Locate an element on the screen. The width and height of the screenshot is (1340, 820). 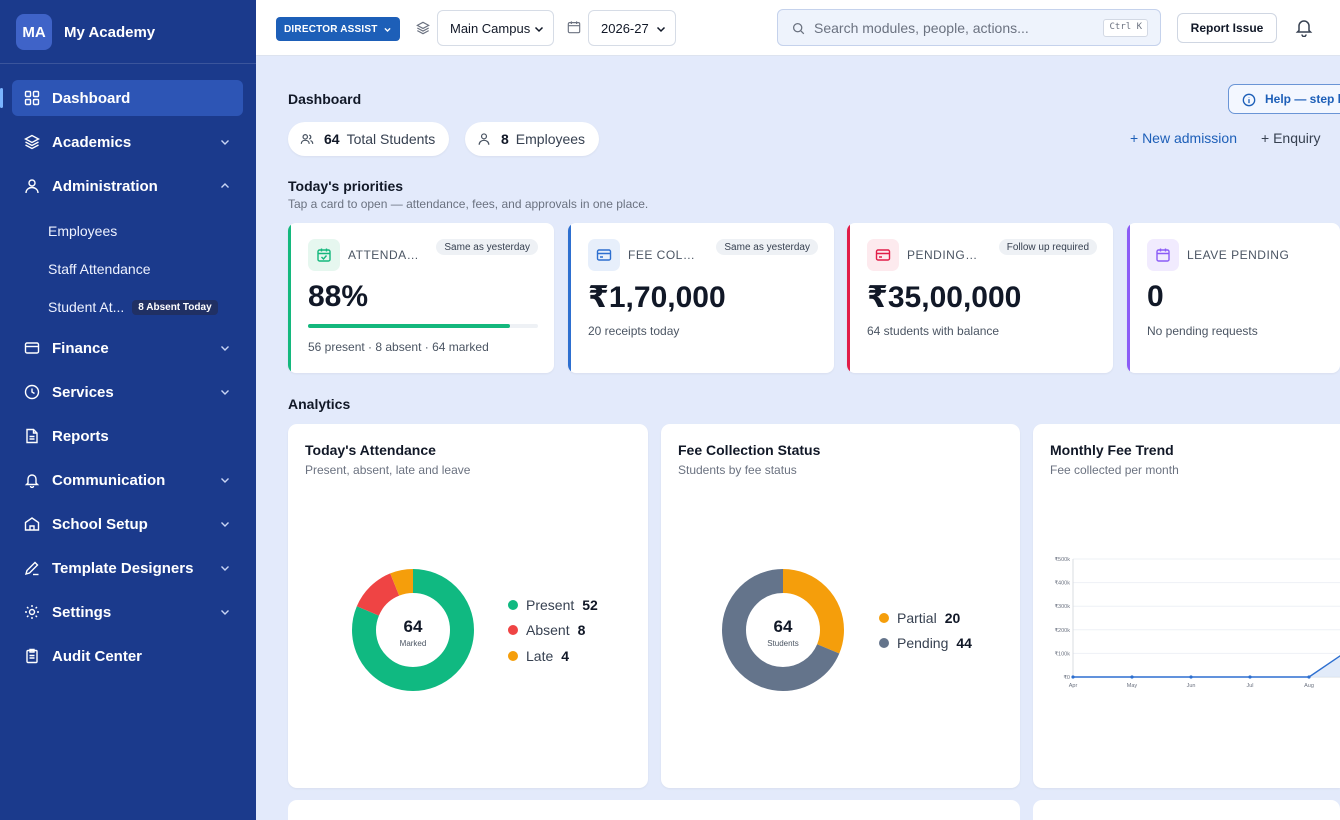
sidebar-item-communication: Communication is located at coordinates (127, 480).